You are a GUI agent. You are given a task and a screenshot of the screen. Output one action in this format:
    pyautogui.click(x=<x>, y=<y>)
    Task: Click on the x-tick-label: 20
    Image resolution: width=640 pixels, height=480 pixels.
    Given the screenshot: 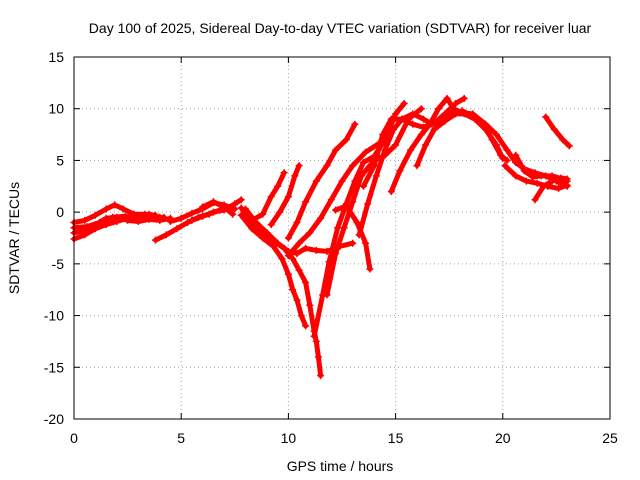 What is the action you would take?
    pyautogui.click(x=503, y=438)
    